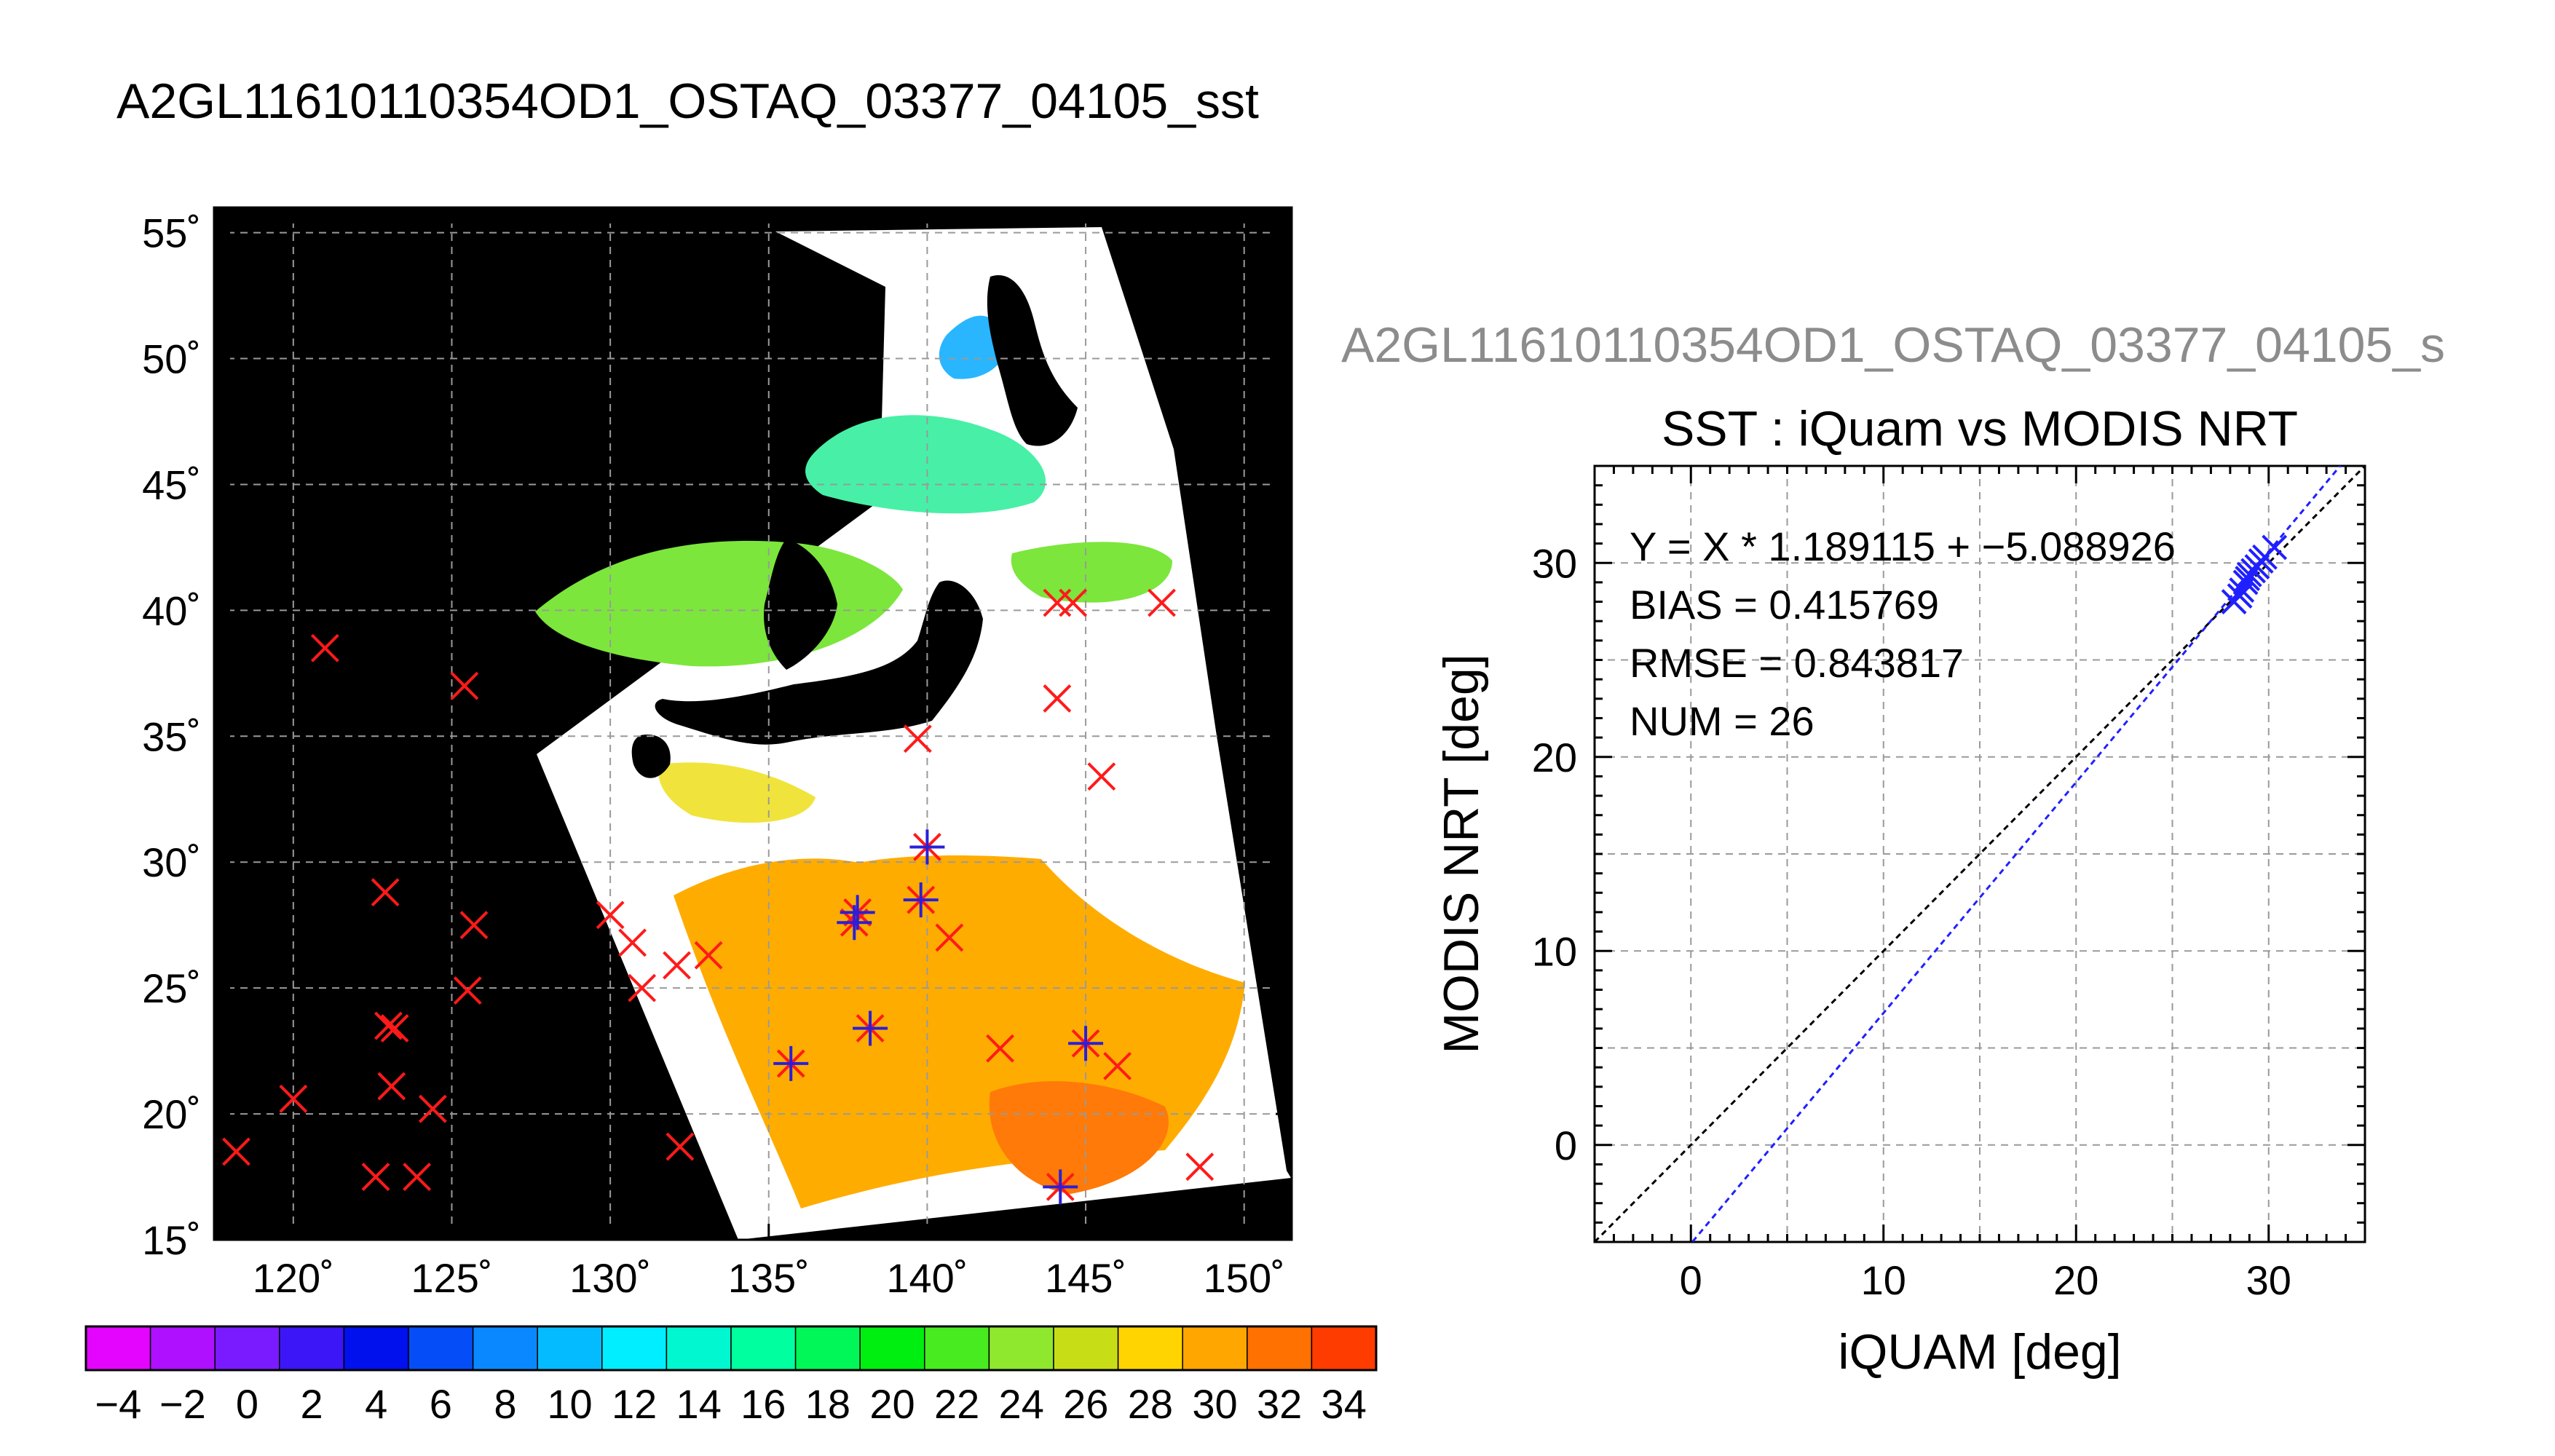 This screenshot has width=2555, height=1456. I want to click on colorbar-frame, so click(731, 1348).